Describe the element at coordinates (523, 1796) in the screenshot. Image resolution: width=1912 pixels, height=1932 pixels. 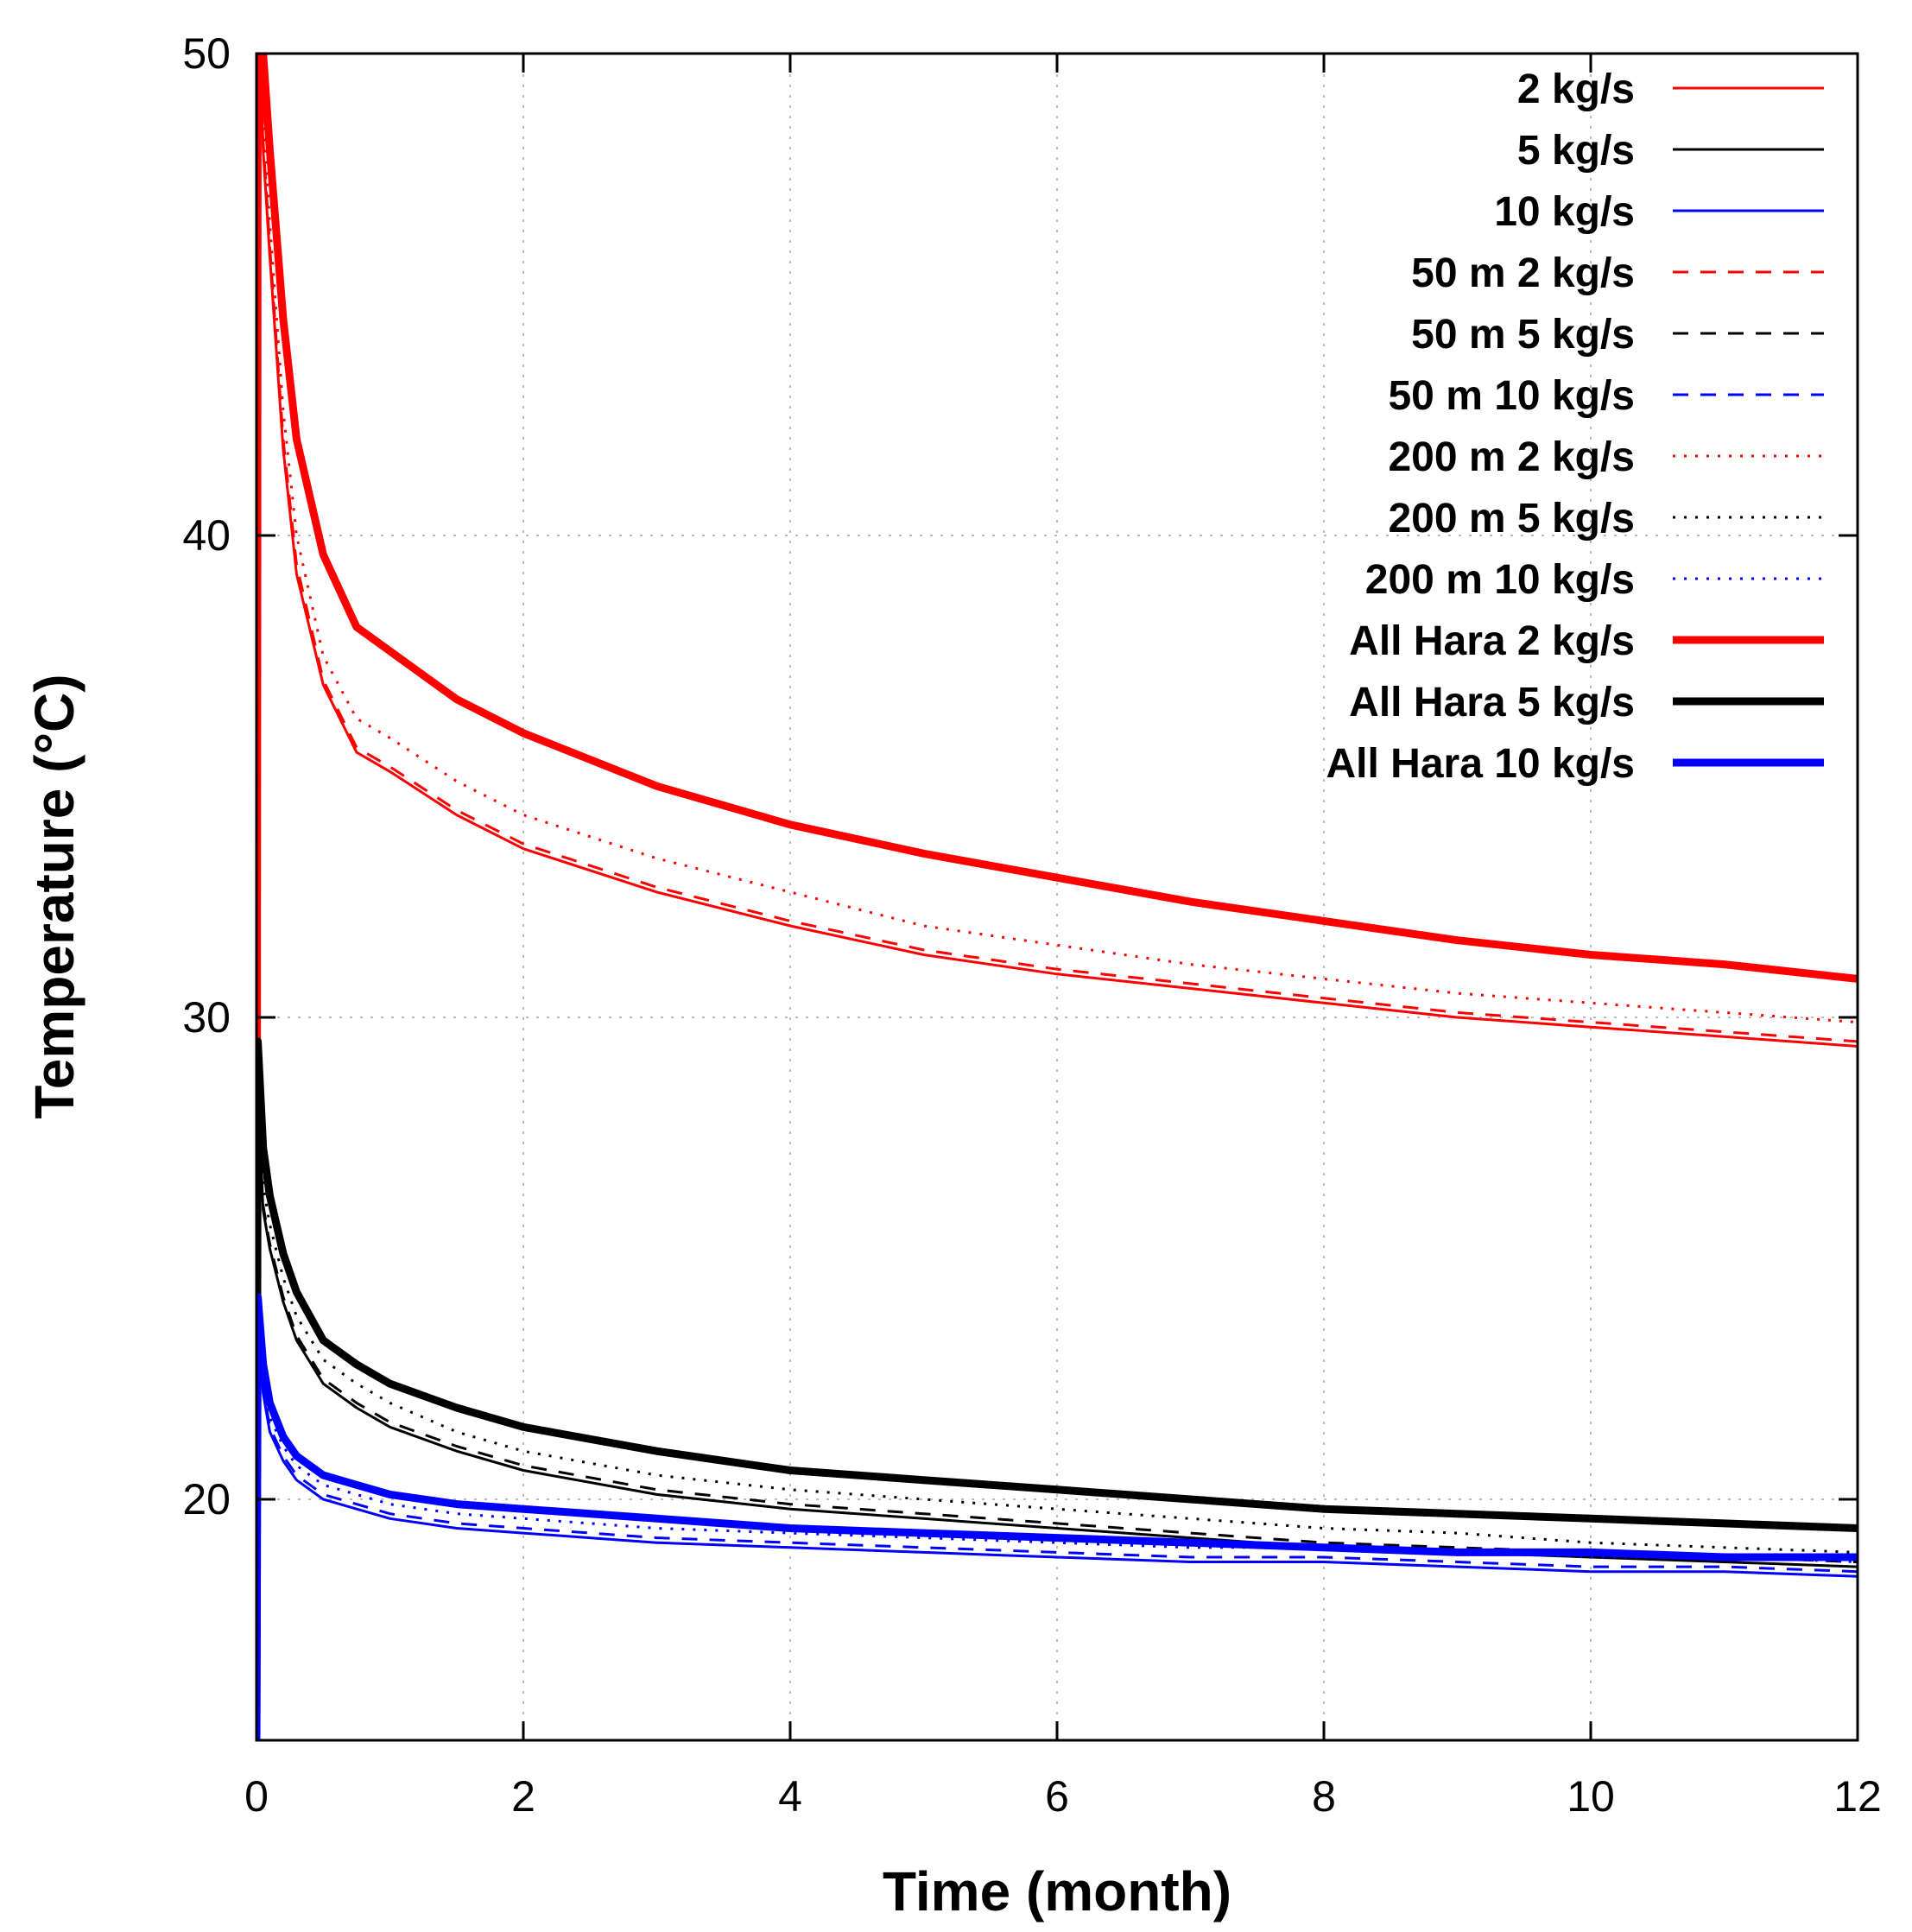
I see `x-tick-label: 2` at that location.